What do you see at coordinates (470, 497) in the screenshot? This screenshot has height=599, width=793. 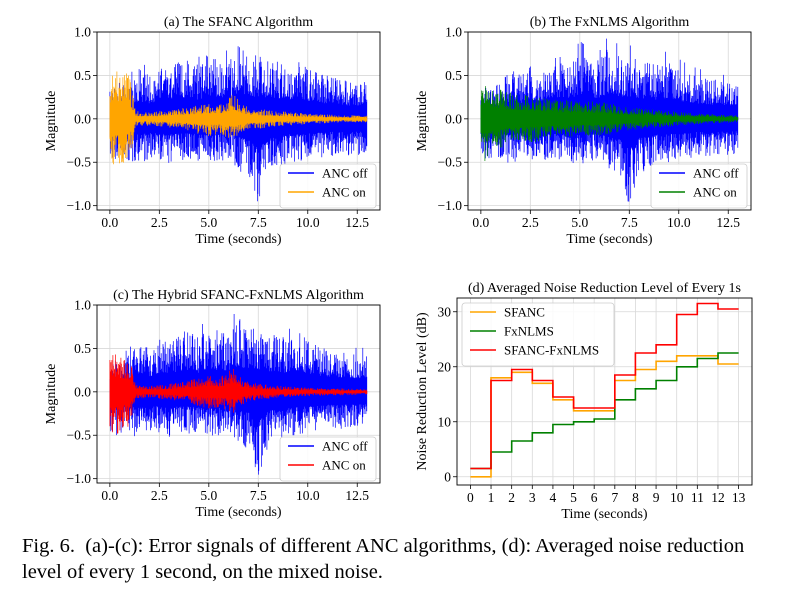 I see `x-tick-label: 0` at bounding box center [470, 497].